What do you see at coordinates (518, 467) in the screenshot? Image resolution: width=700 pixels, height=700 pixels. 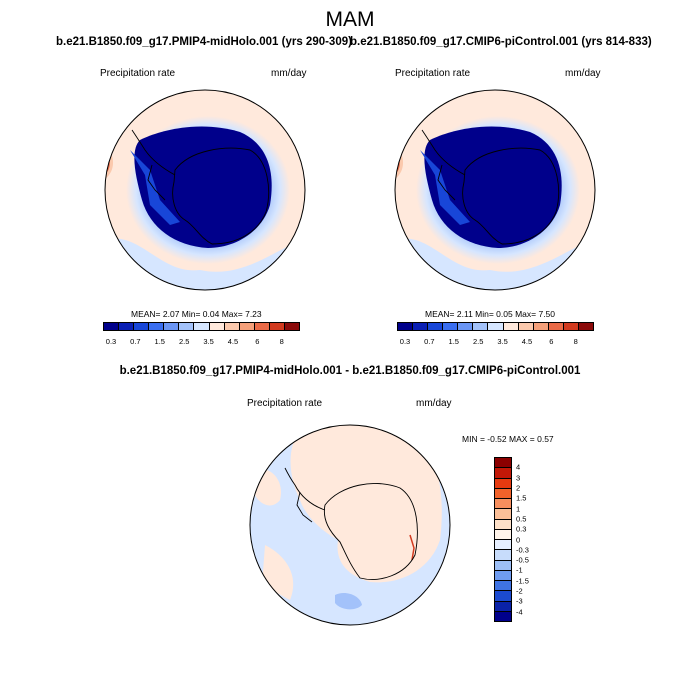 I see `colorbar-tick-label: 4` at bounding box center [518, 467].